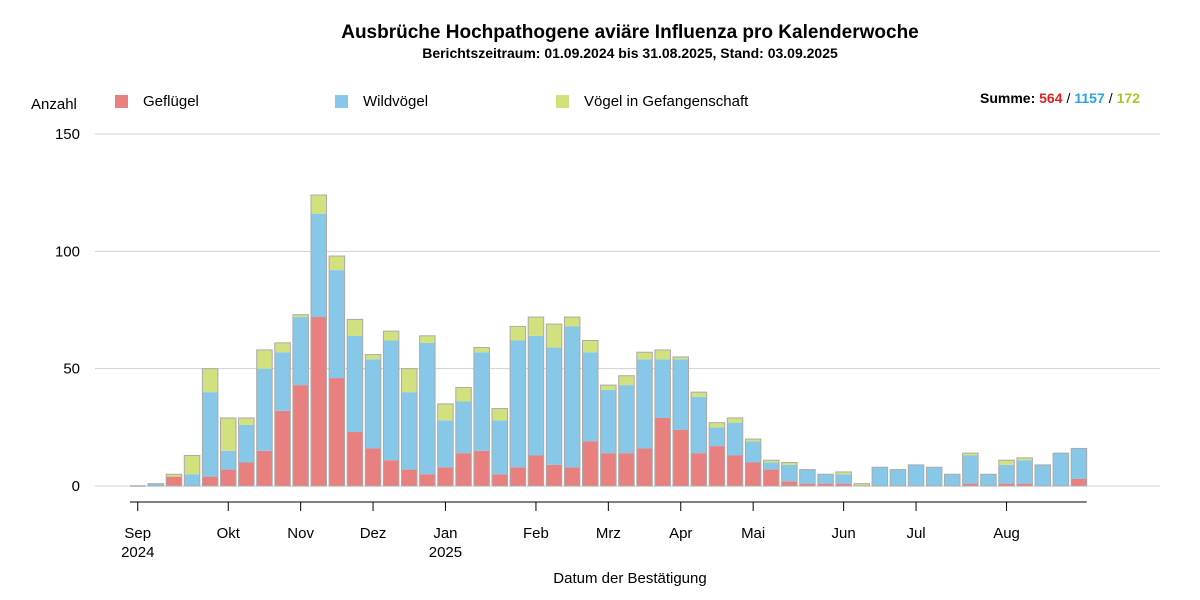  Describe the element at coordinates (229, 533) in the screenshot. I see `x-tick-label: Okt` at that location.